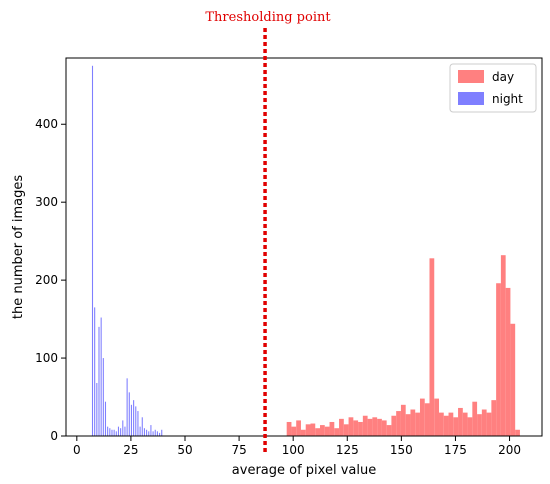 The image size is (550, 484). Describe the element at coordinates (297, 446) in the screenshot. I see `x-axis: 0 25 50 75 100 125 150 175 200` at that location.